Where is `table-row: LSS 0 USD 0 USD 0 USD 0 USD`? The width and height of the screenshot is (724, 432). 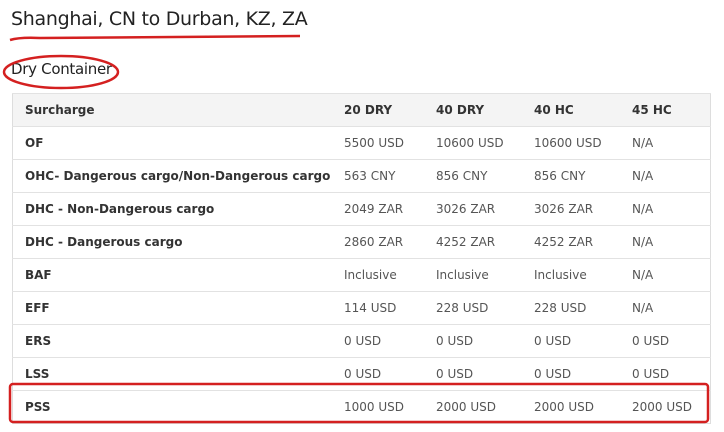 table-row: LSS 0 USD 0 USD 0 USD 0 USD is located at coordinates (361, 374).